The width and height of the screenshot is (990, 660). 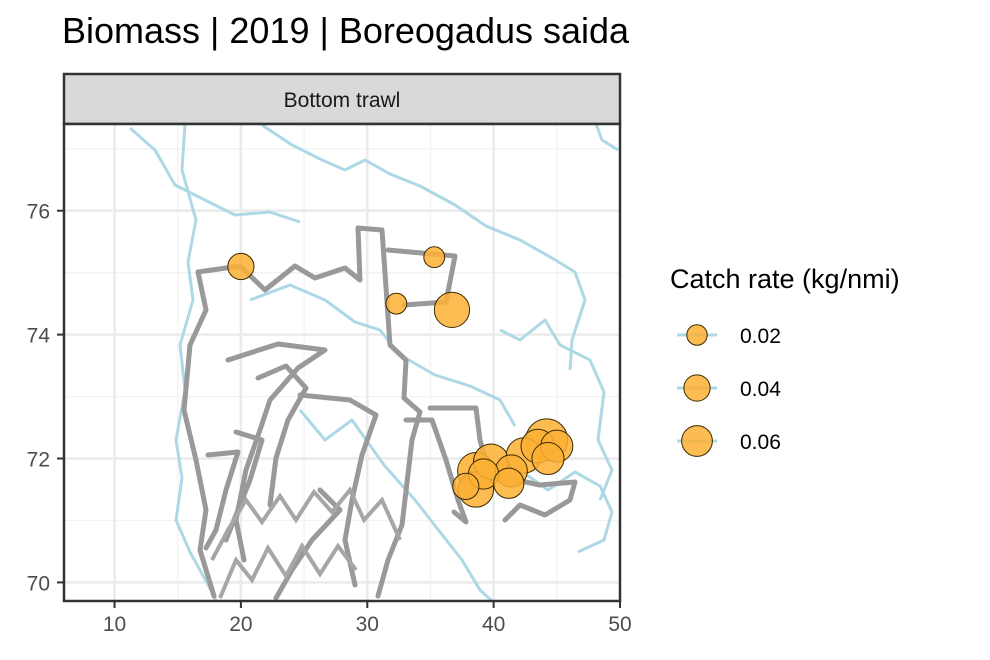 I want to click on stratum-south, so click(x=308, y=544).